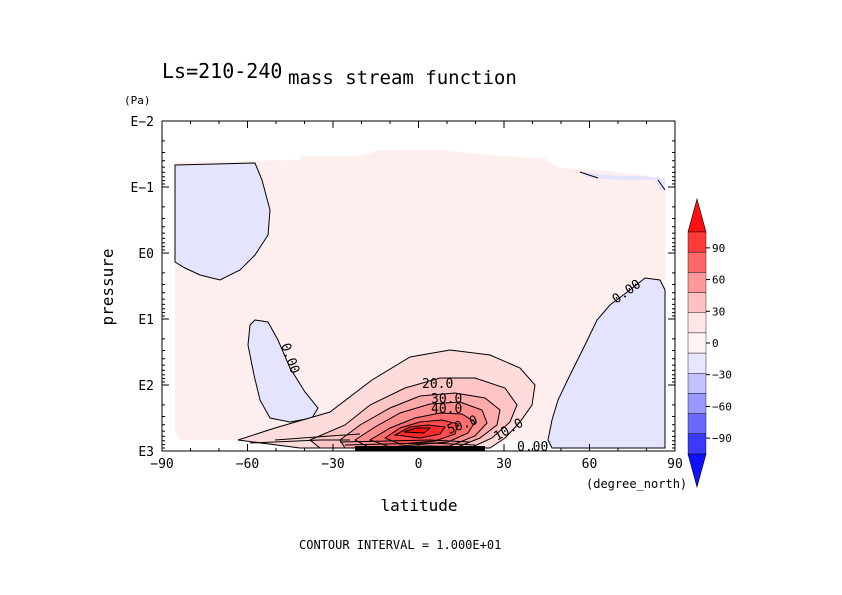  What do you see at coordinates (400, 545) in the screenshot?
I see `contour-interval: CONTOUR INTERVAL = 1.000E+01` at bounding box center [400, 545].